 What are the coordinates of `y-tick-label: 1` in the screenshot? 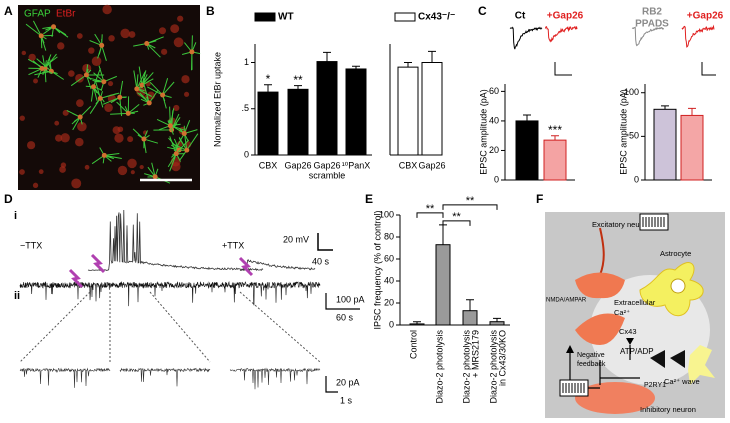 It's located at (246, 62).